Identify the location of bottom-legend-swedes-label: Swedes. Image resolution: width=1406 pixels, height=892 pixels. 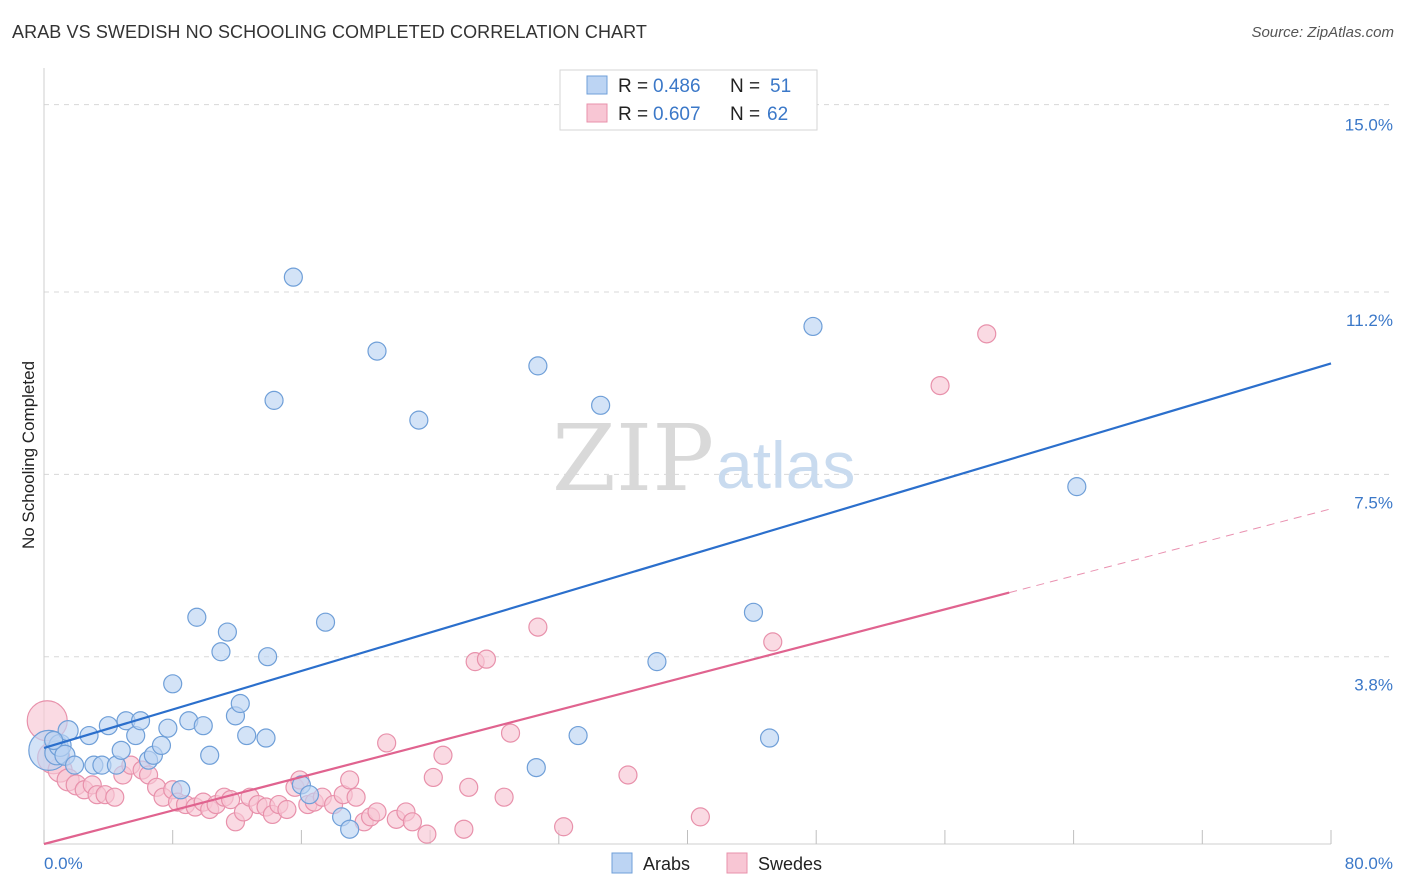
(790, 864).